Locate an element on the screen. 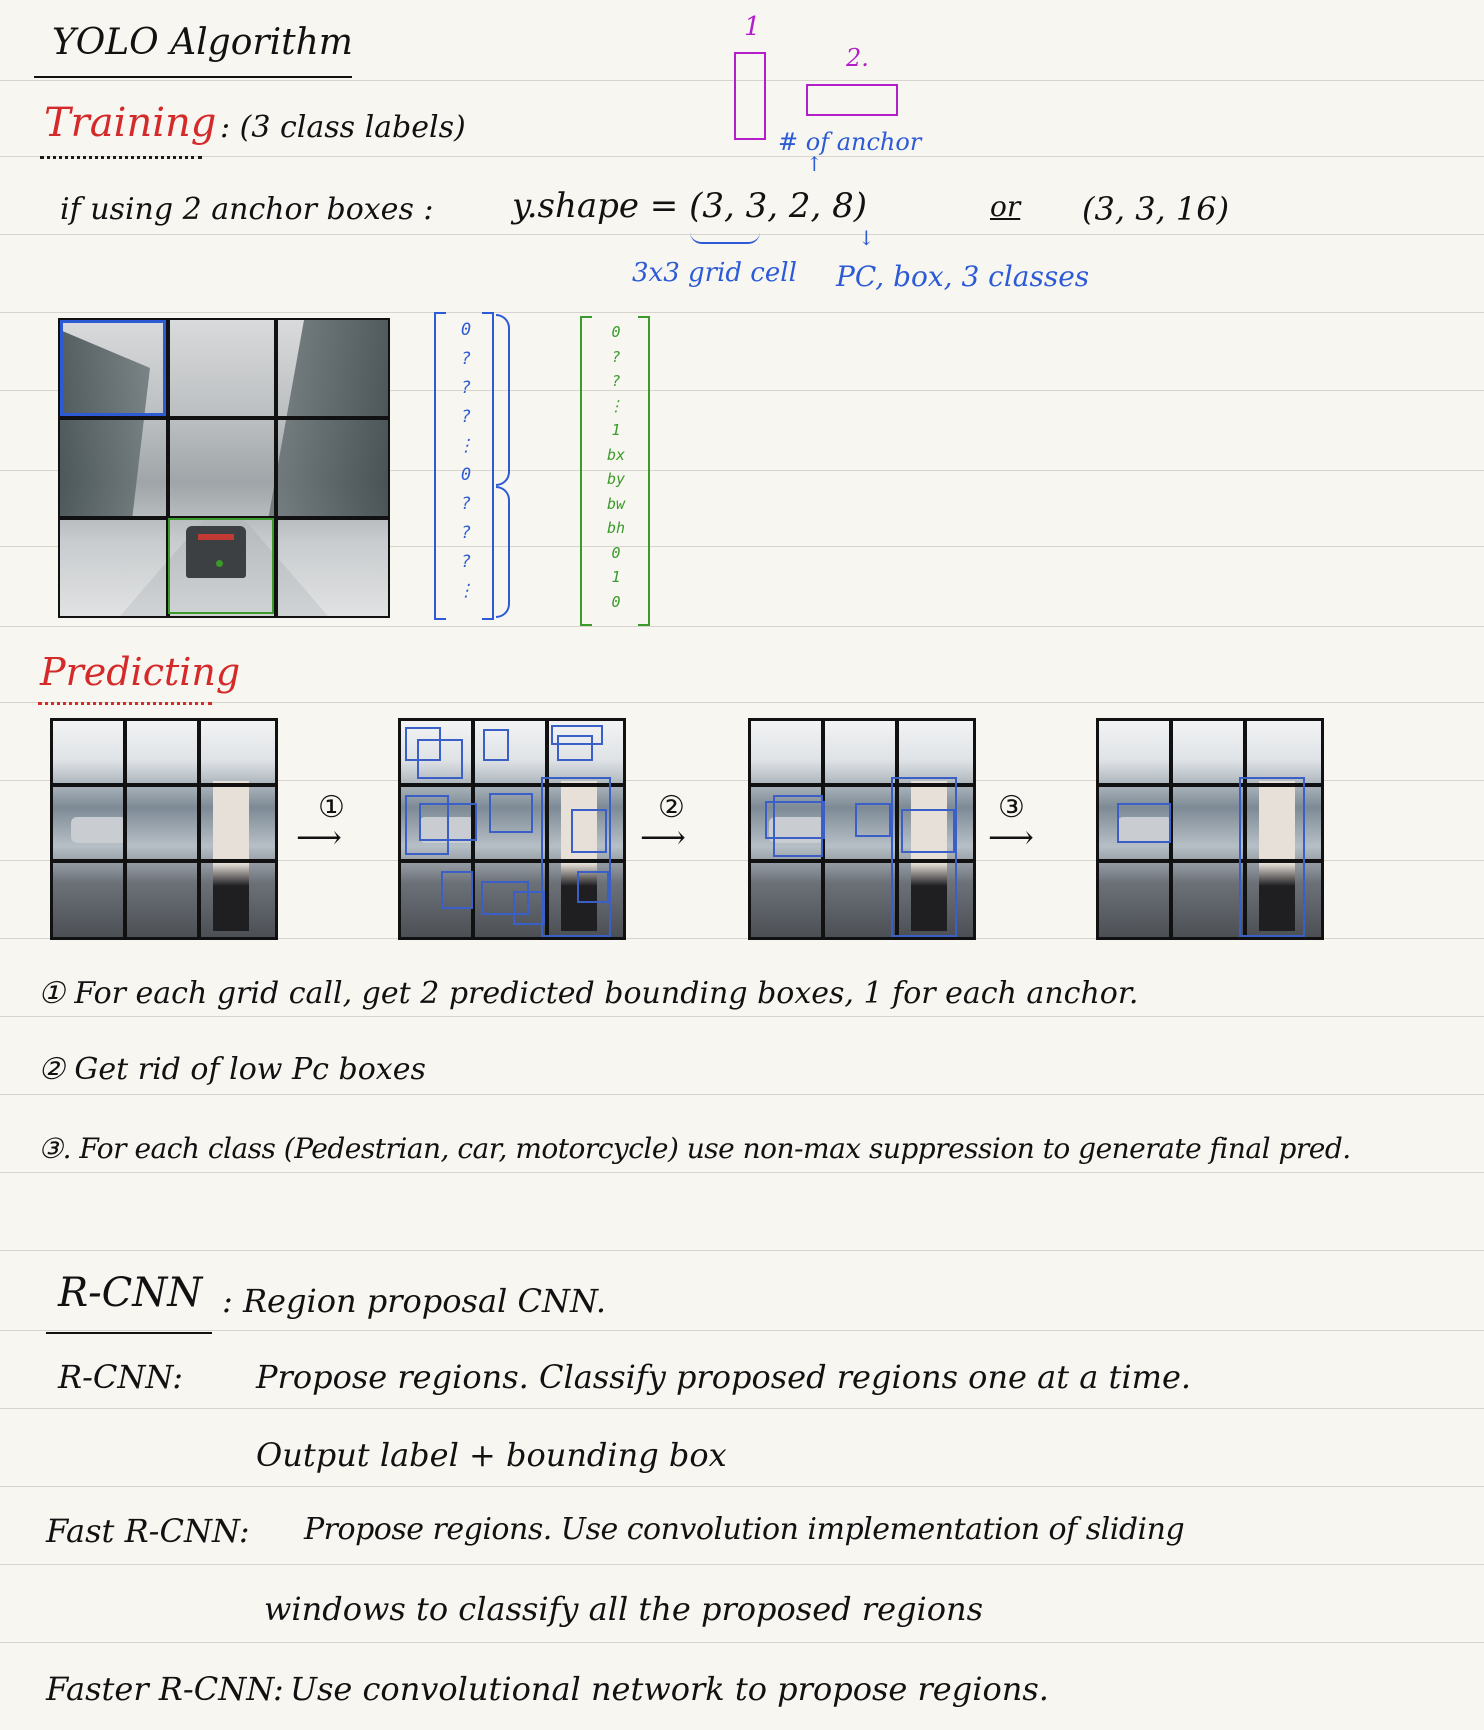 This screenshot has height=1730, width=1484. title-underline is located at coordinates (193, 77).